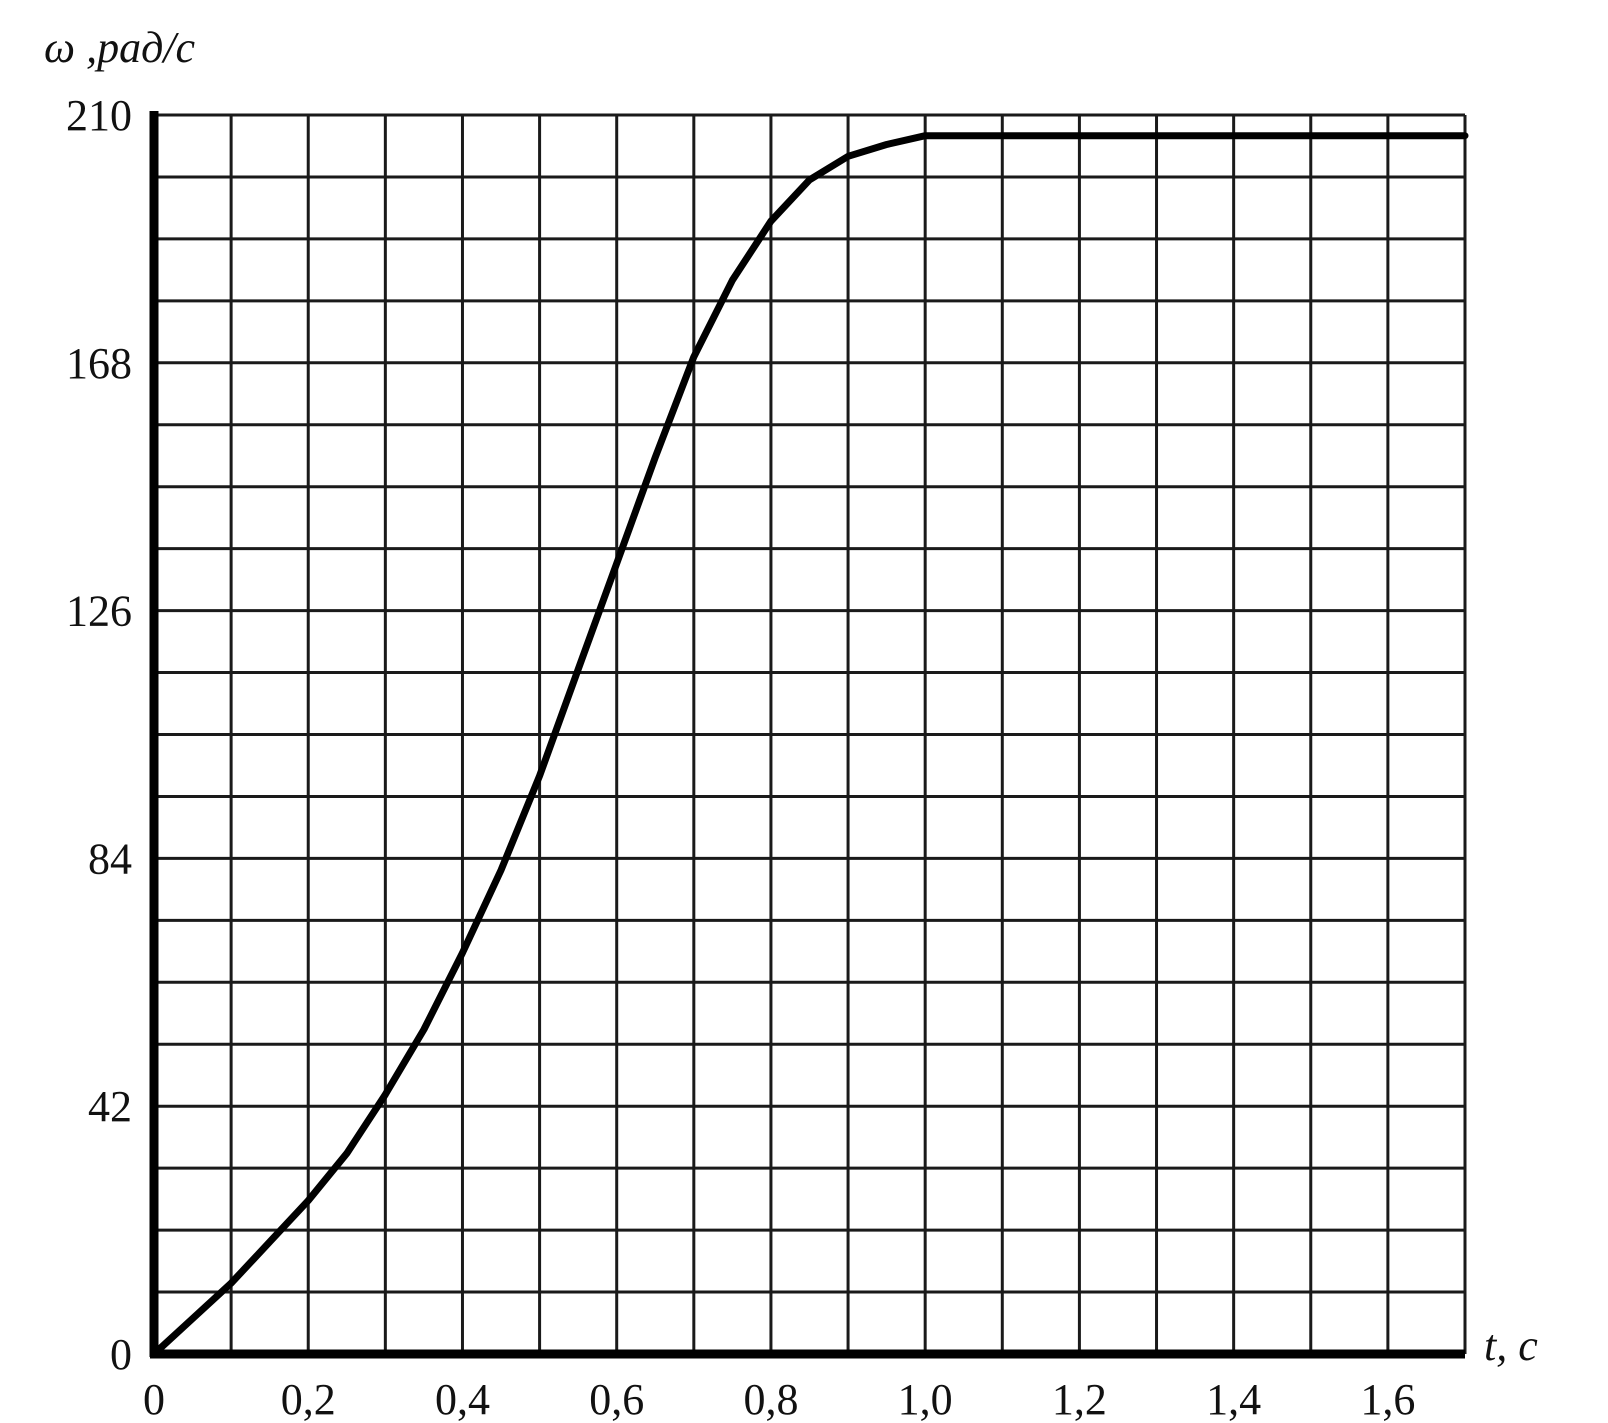 The width and height of the screenshot is (1608, 1423). I want to click on x-tick-label: 0,2, so click(308, 1399).